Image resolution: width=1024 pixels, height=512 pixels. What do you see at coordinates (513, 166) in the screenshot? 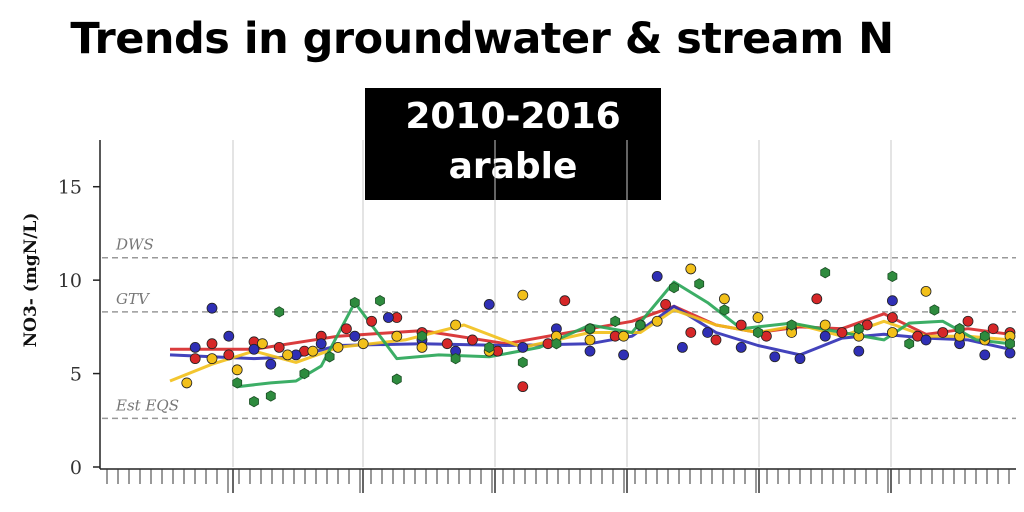
I see `landuse-label: arable` at bounding box center [513, 166].